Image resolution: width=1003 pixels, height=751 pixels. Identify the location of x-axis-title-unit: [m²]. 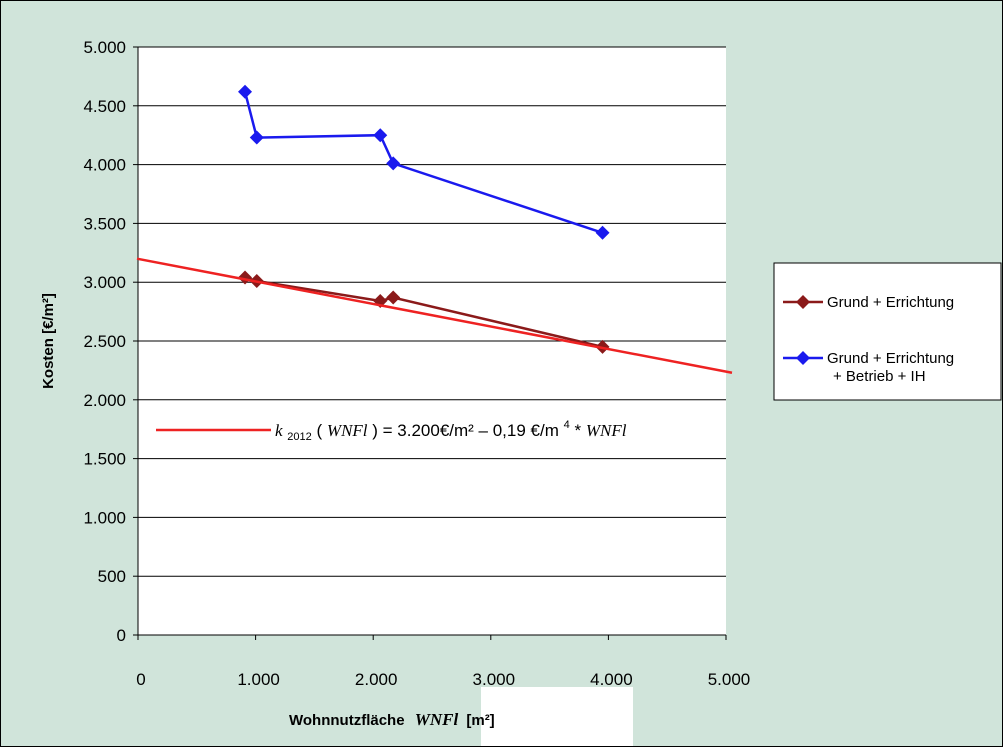
(480, 720).